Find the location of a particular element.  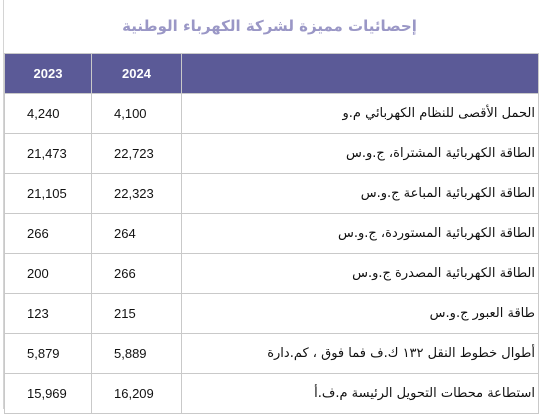

cell-2024: 264 is located at coordinates (136, 233).